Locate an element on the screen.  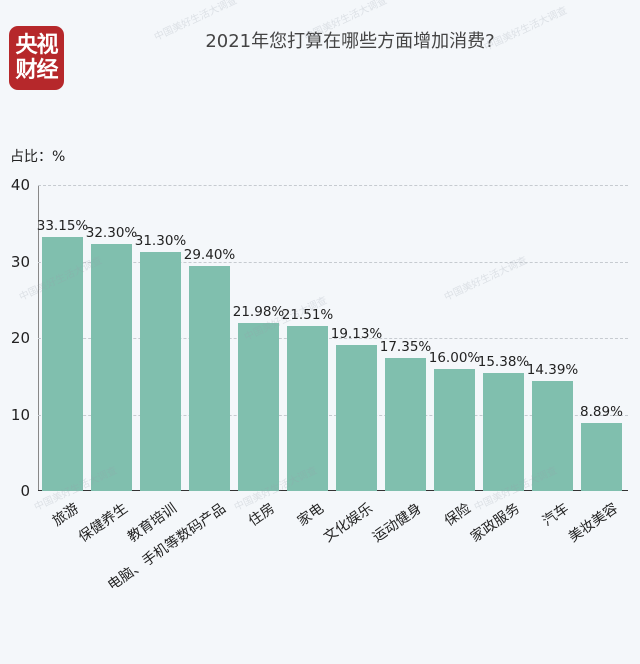
bar-value-label: 29.40% is located at coordinates (209, 255).